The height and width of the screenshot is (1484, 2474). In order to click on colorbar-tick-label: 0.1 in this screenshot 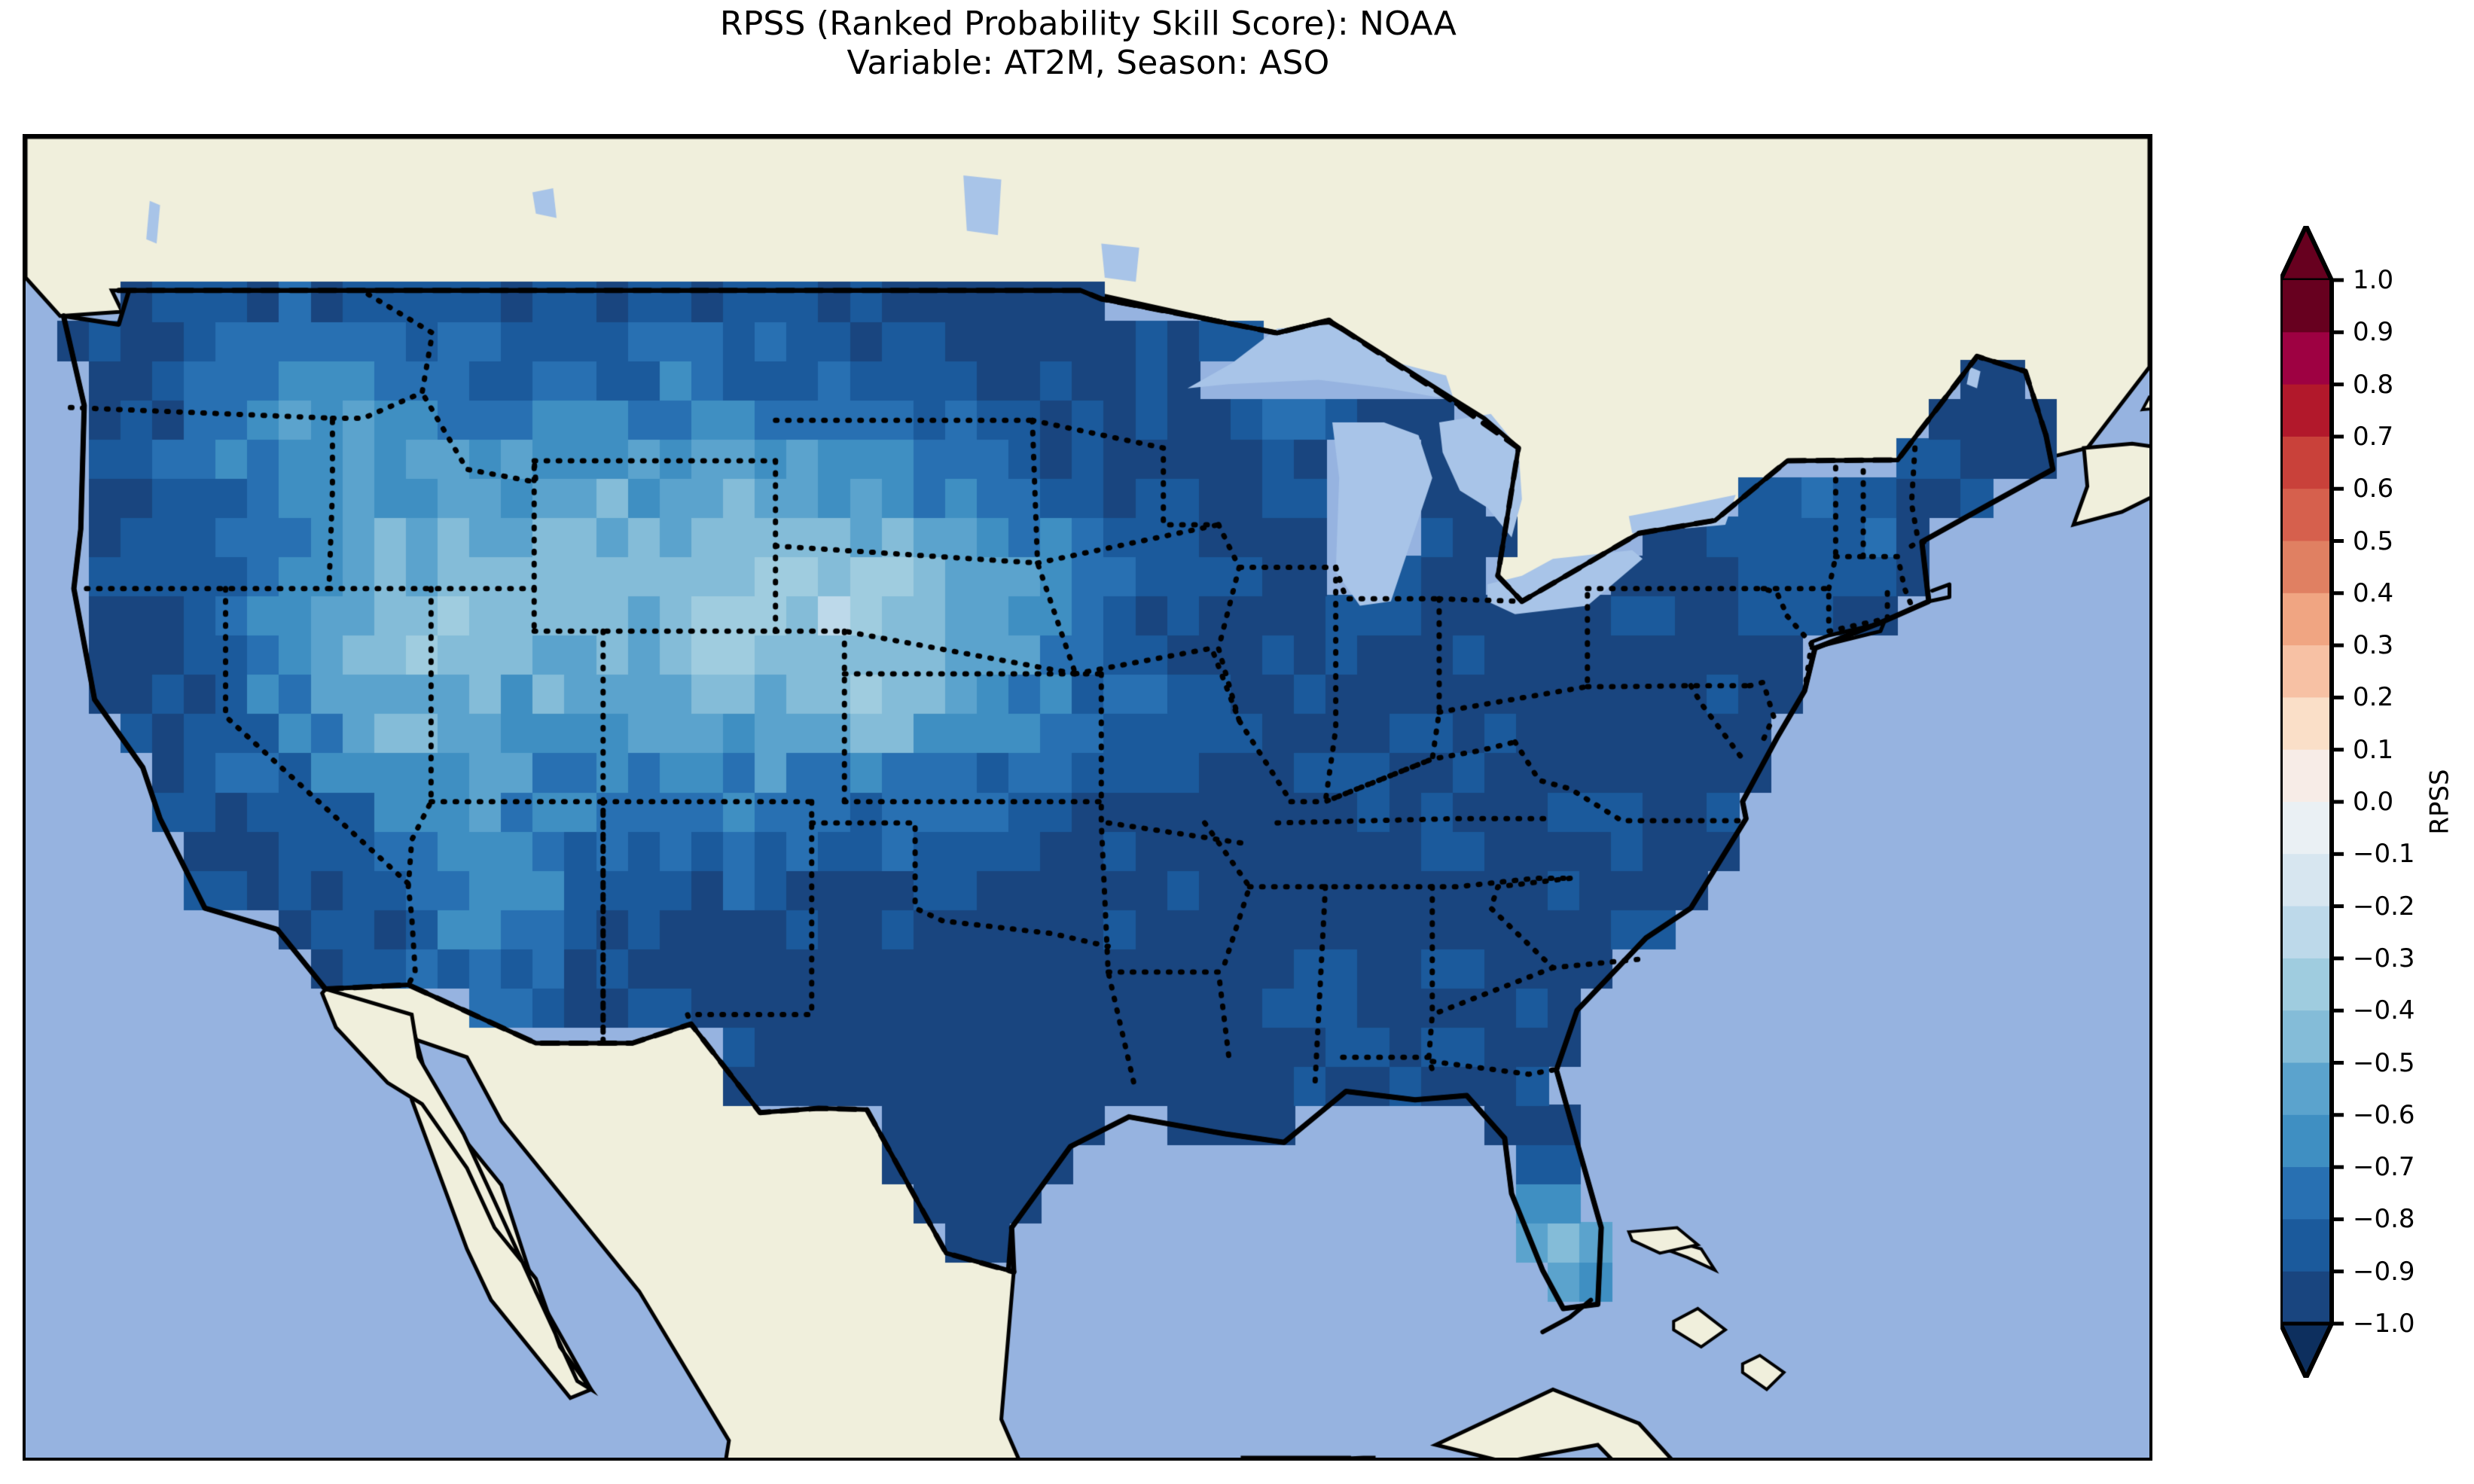, I will do `click(2373, 749)`.